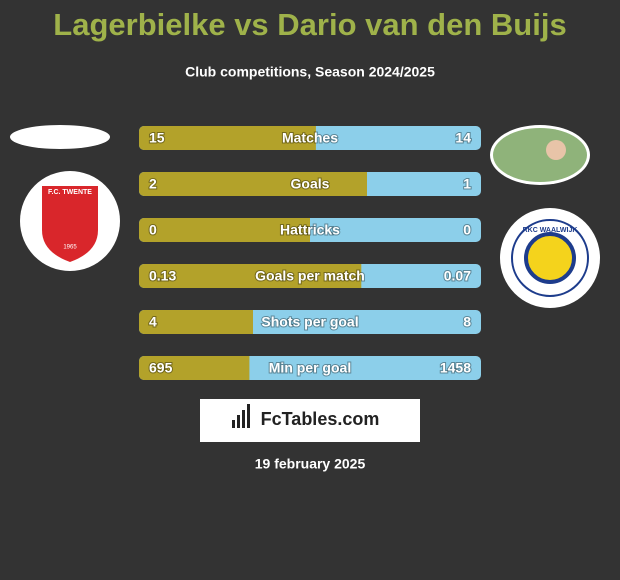  Describe the element at coordinates (70, 248) in the screenshot. I see `left-badge-year: 1965` at that location.